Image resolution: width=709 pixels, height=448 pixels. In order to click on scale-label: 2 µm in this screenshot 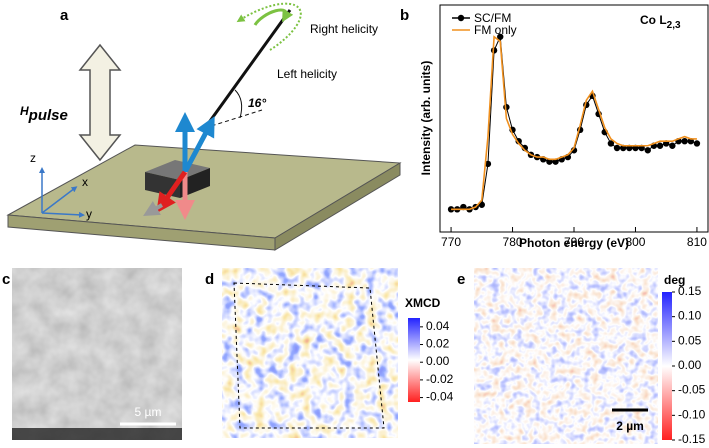, I will do `click(630, 426)`.